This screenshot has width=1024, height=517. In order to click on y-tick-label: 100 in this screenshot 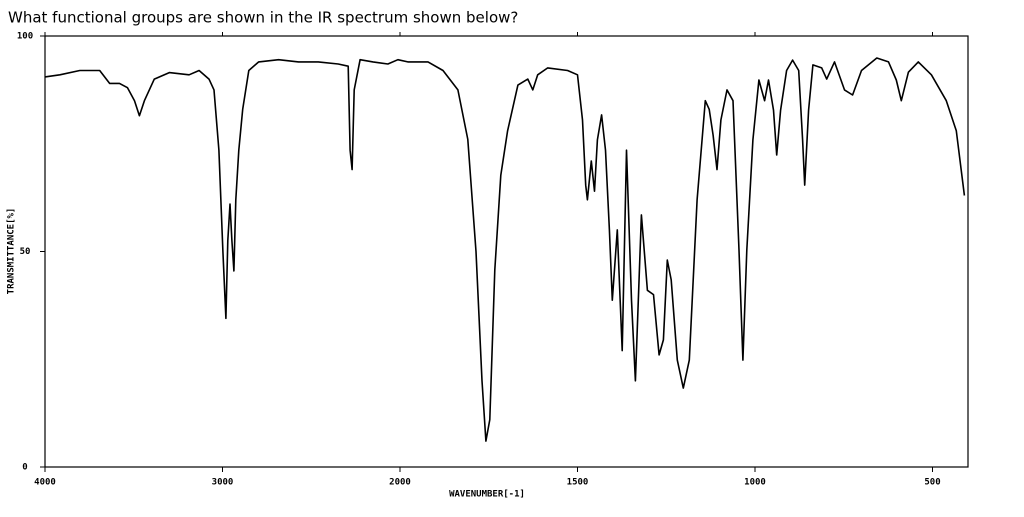, I will do `click(25, 37)`.